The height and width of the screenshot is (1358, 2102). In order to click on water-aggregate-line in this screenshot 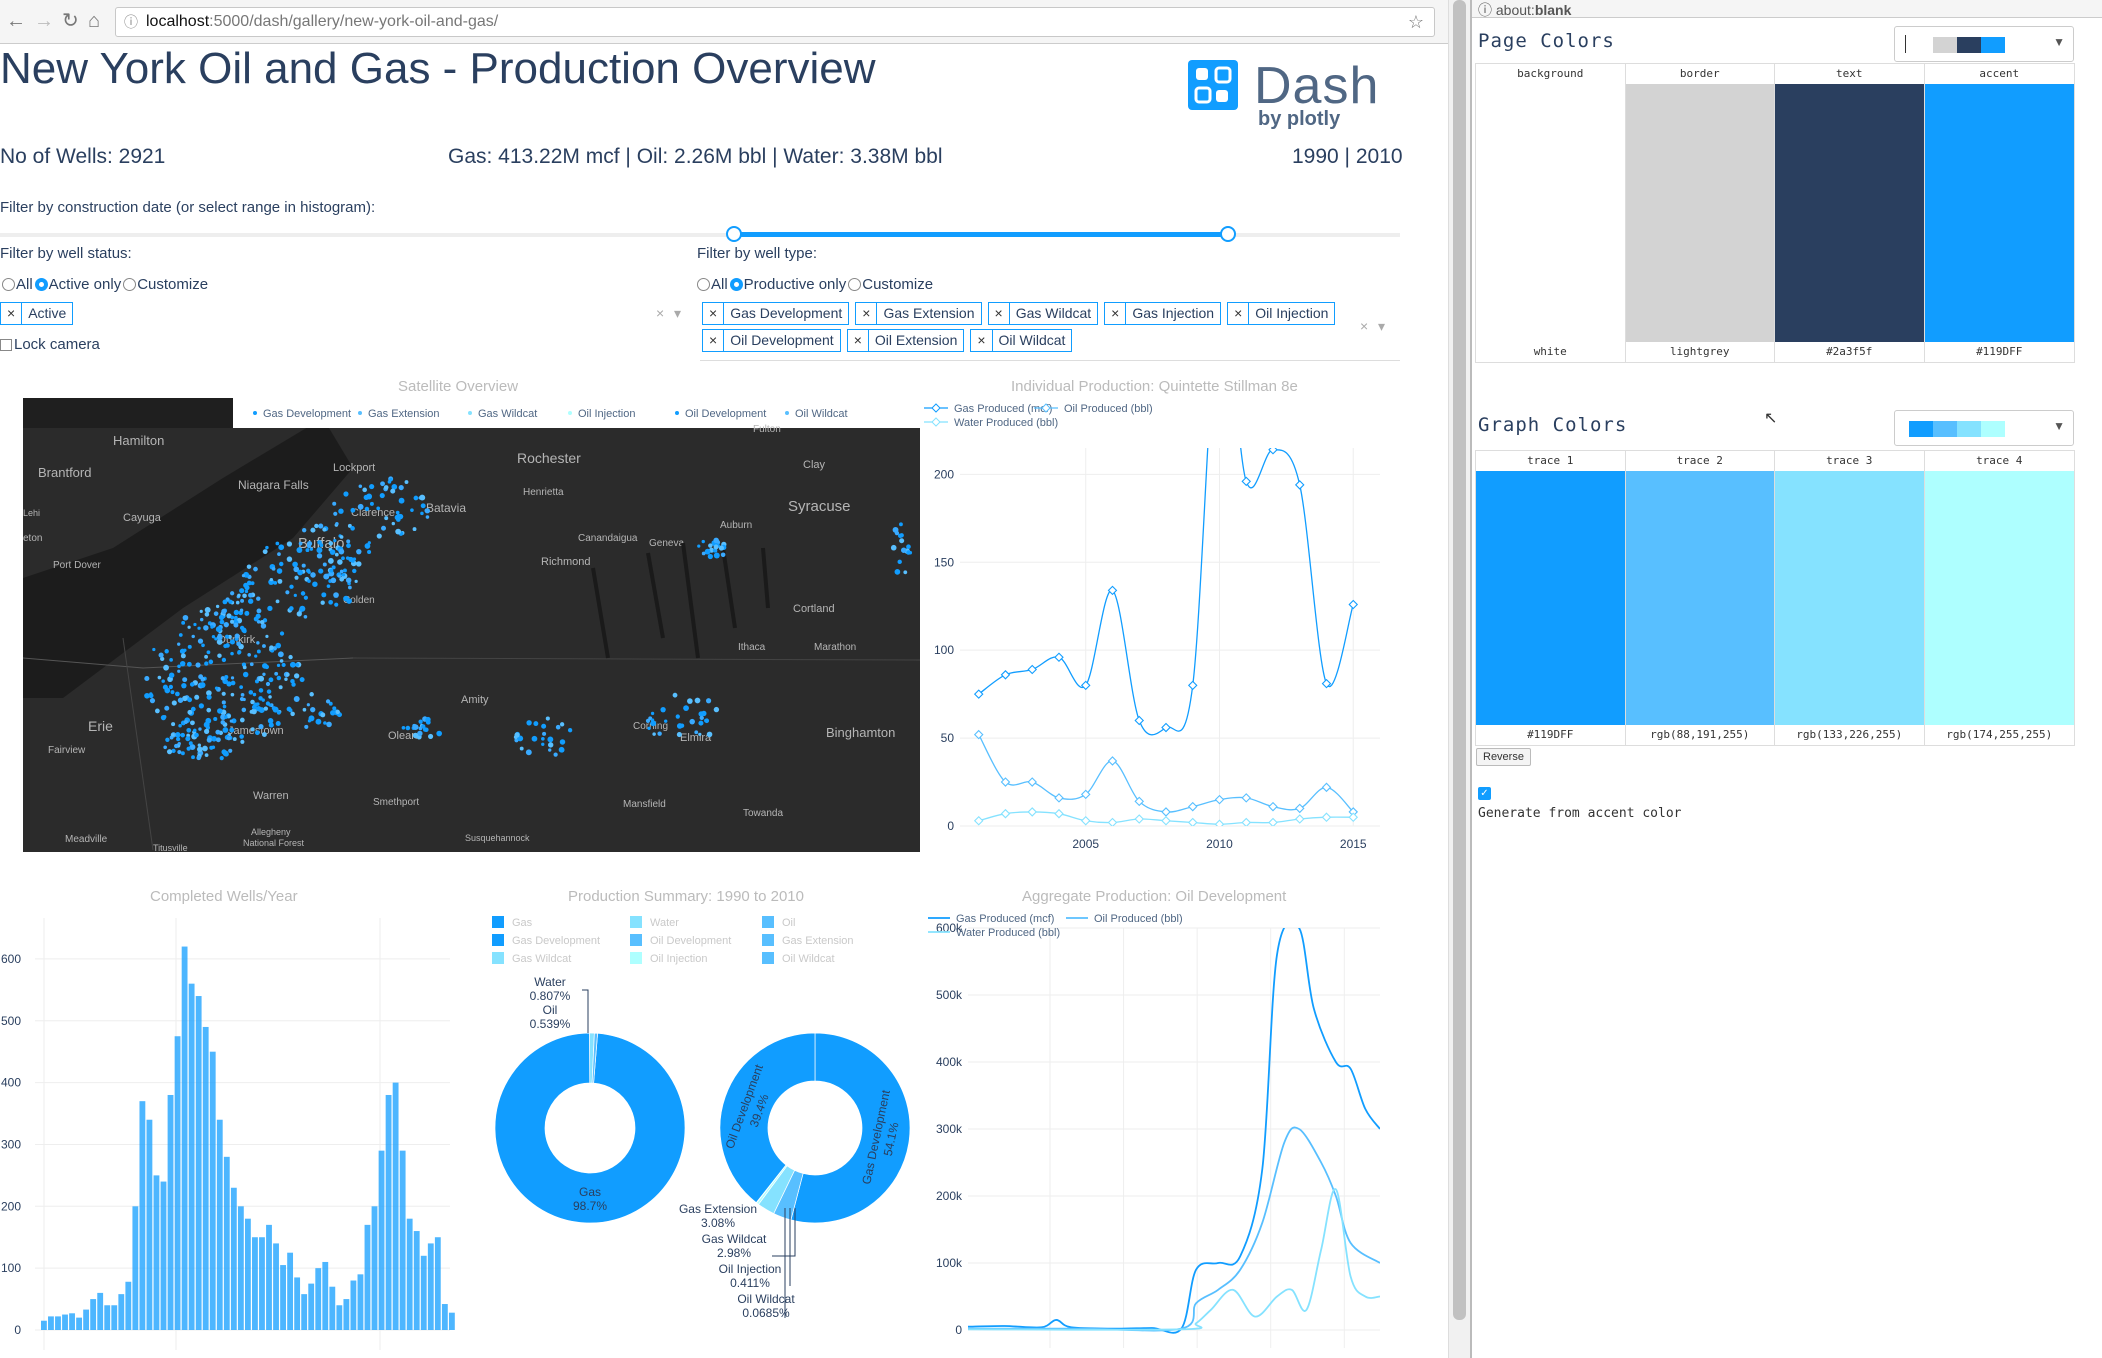, I will do `click(1174, 1259)`.